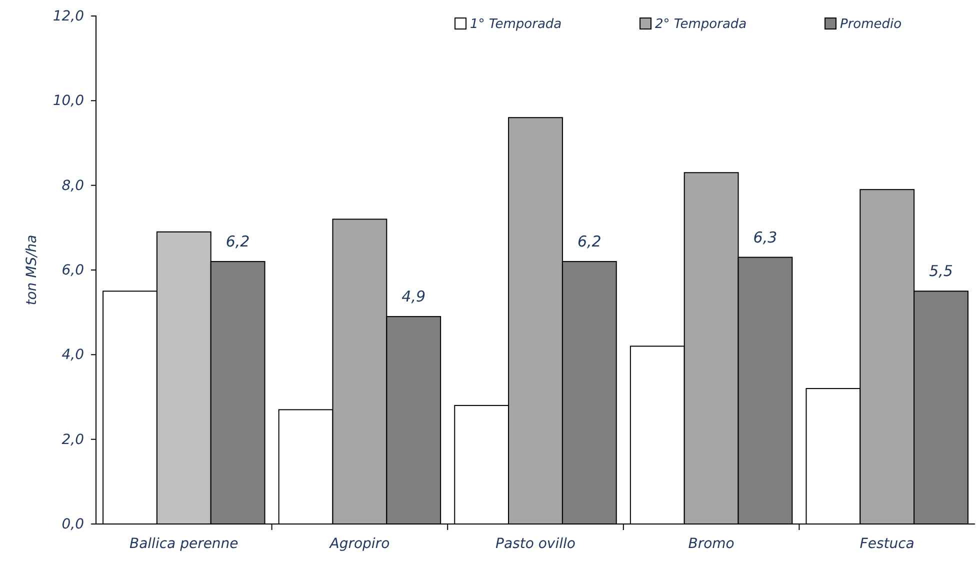 This screenshot has height=561, width=979. I want to click on x-tick-label: Agropiro, so click(359, 544).